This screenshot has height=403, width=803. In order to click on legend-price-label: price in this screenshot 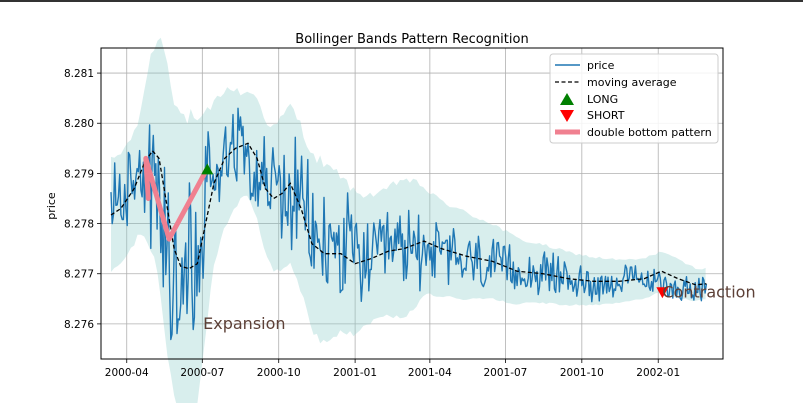, I will do `click(601, 65)`.